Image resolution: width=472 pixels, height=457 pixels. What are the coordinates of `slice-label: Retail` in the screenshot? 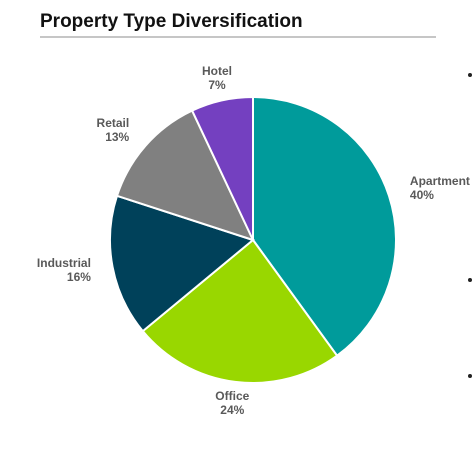 It's located at (113, 123).